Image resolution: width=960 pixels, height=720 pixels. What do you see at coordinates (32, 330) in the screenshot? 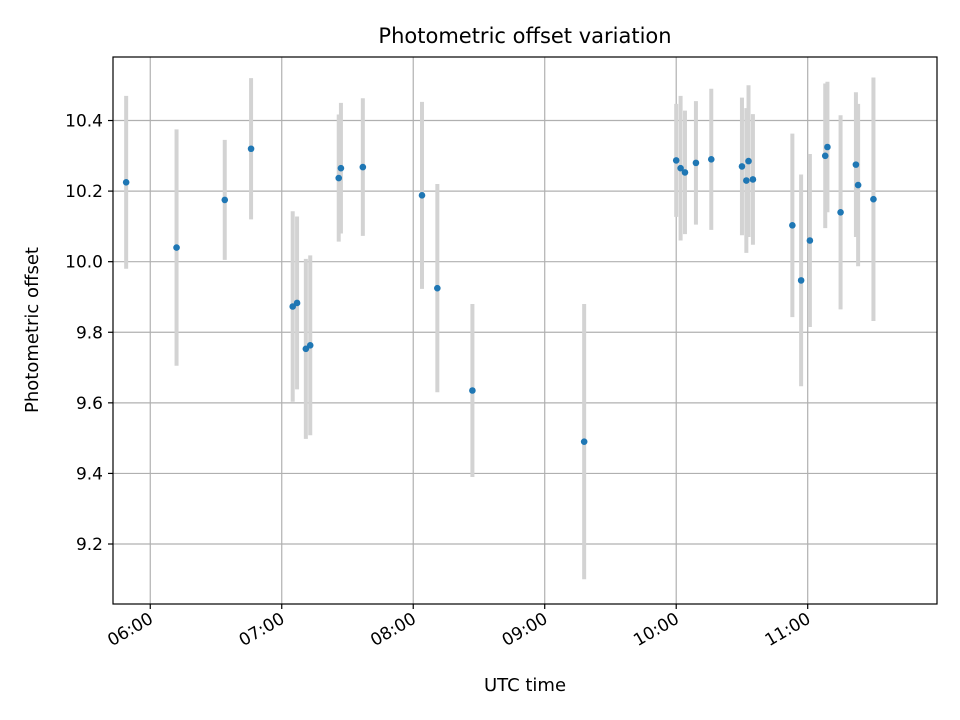
I see `y-axis-title: Photometric offset` at bounding box center [32, 330].